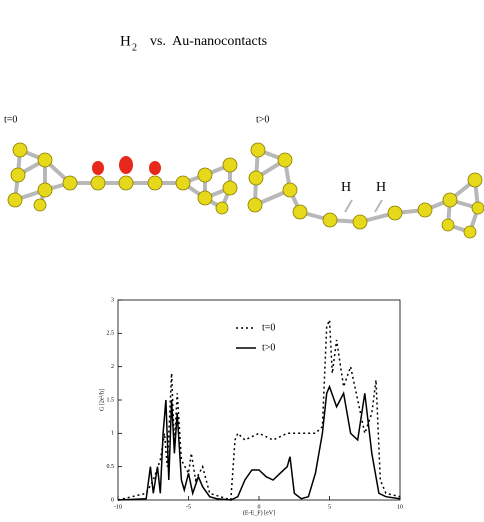  Describe the element at coordinates (365, 190) in the screenshot. I see `structure-t1: H H` at that location.